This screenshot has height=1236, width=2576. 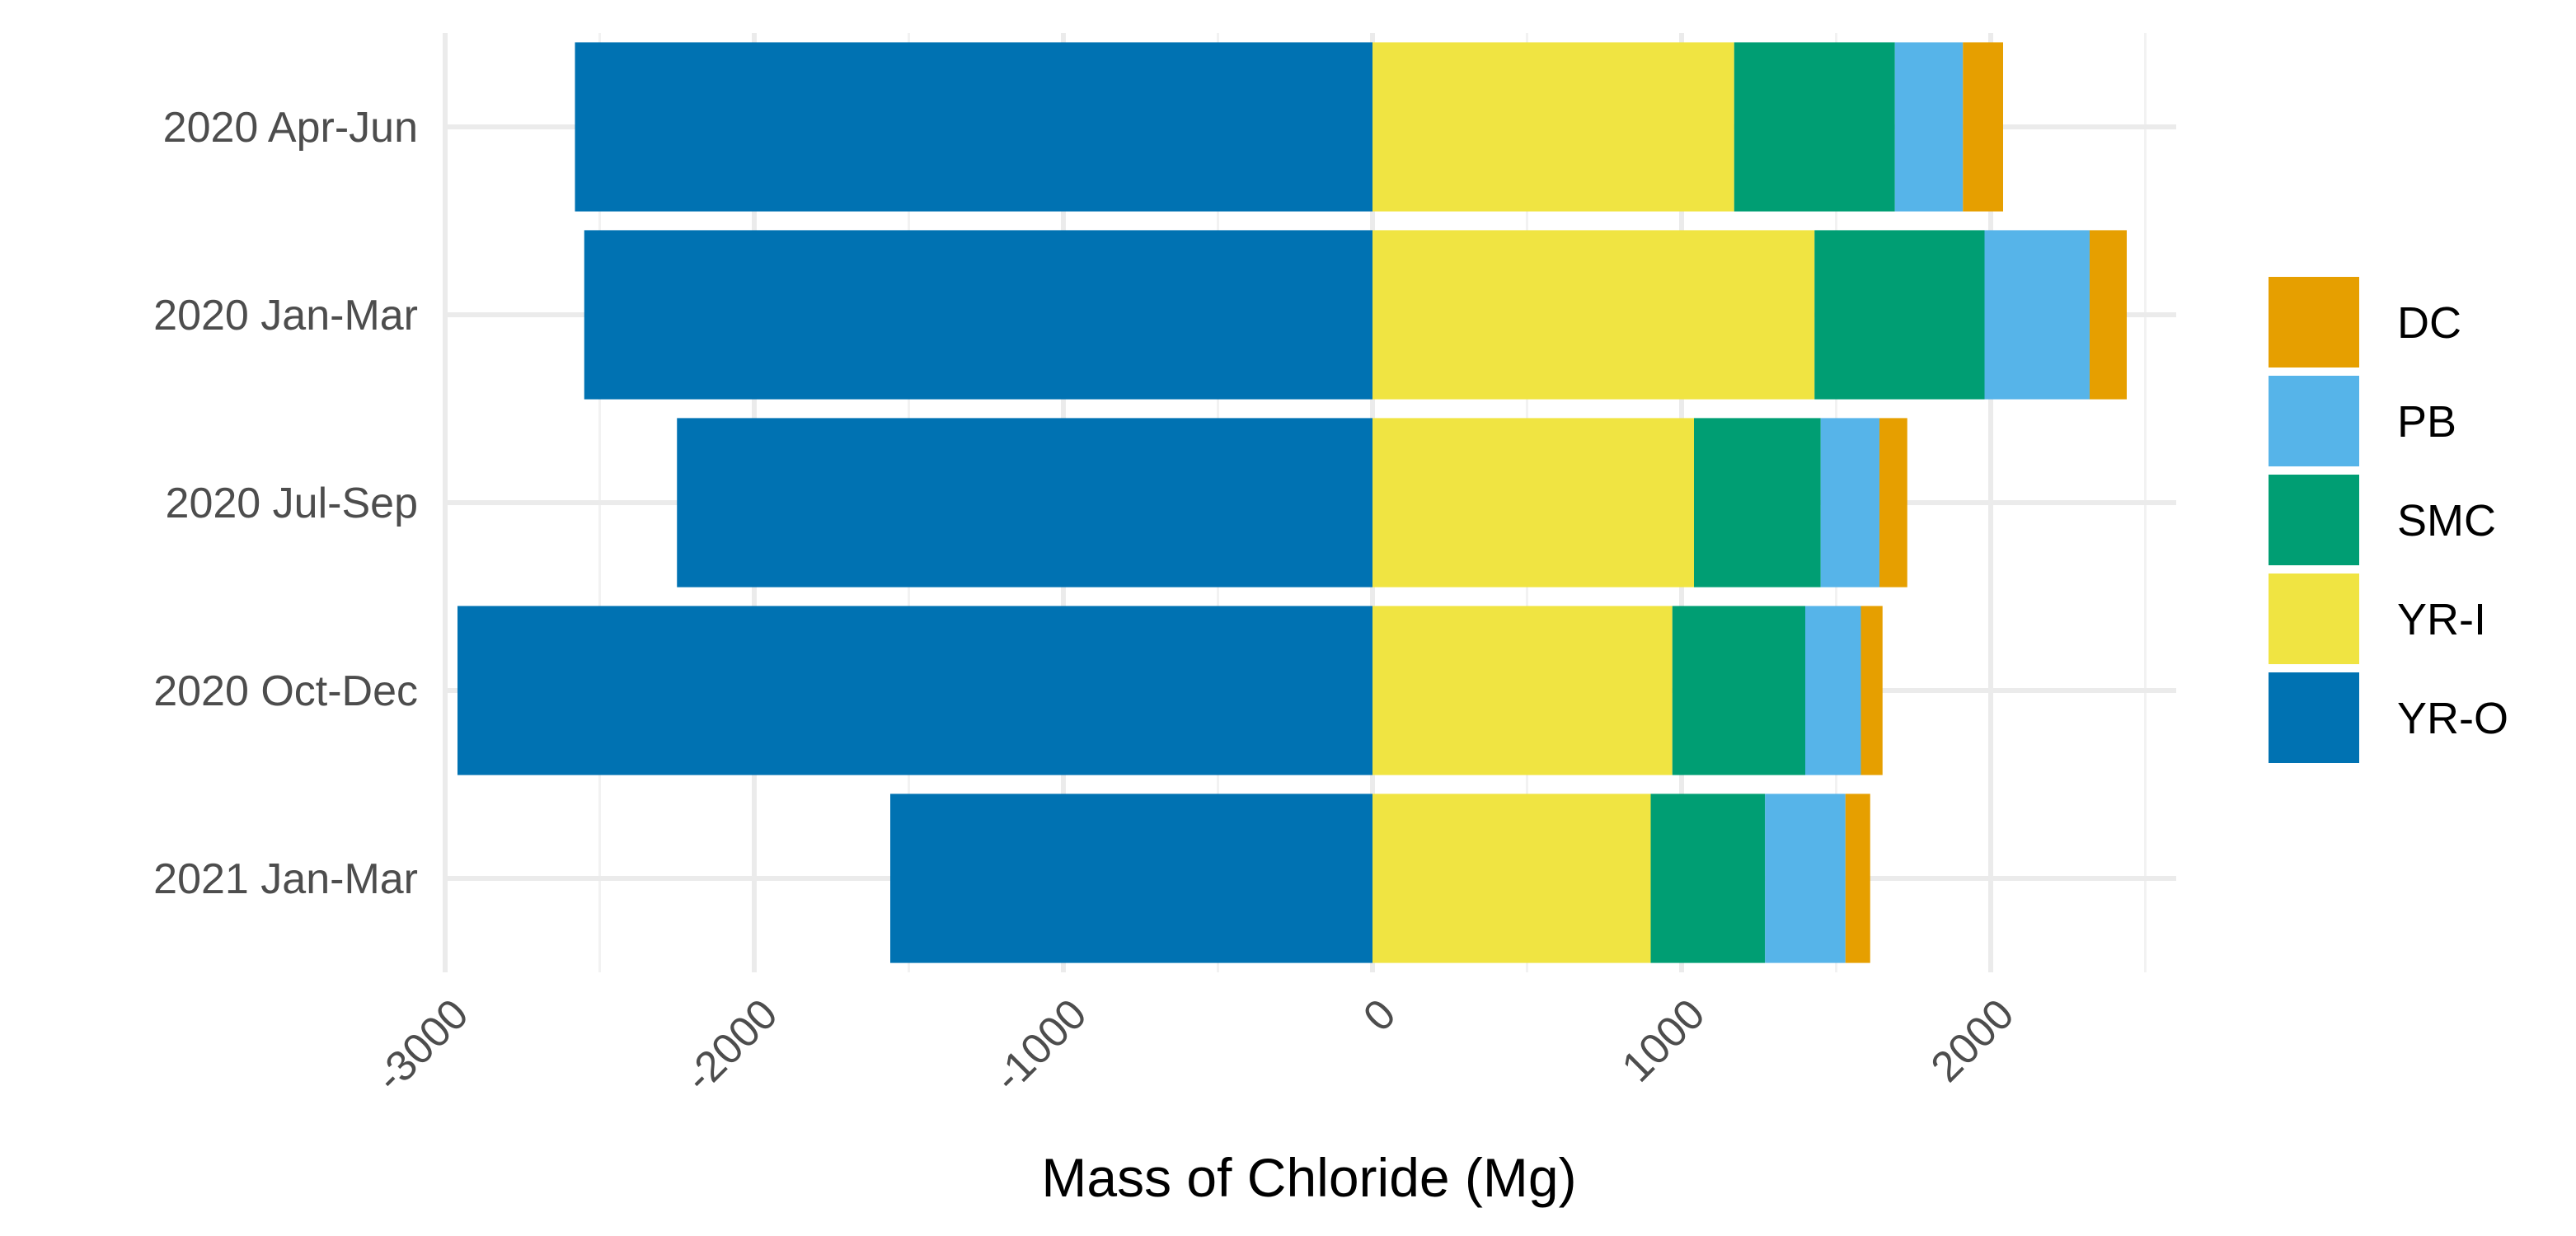 What do you see at coordinates (1196, 1046) in the screenshot?
I see `x-axis-labels: -3000 -2000 -1000 0 1000 2000` at bounding box center [1196, 1046].